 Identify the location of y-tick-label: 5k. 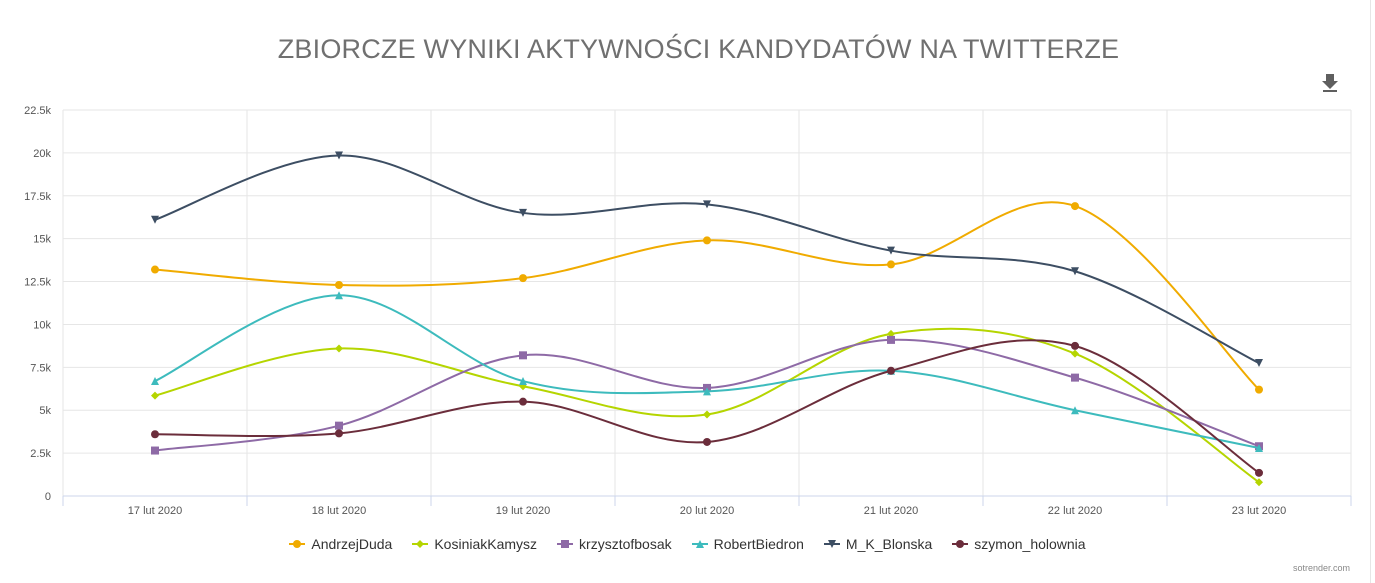
(45, 411).